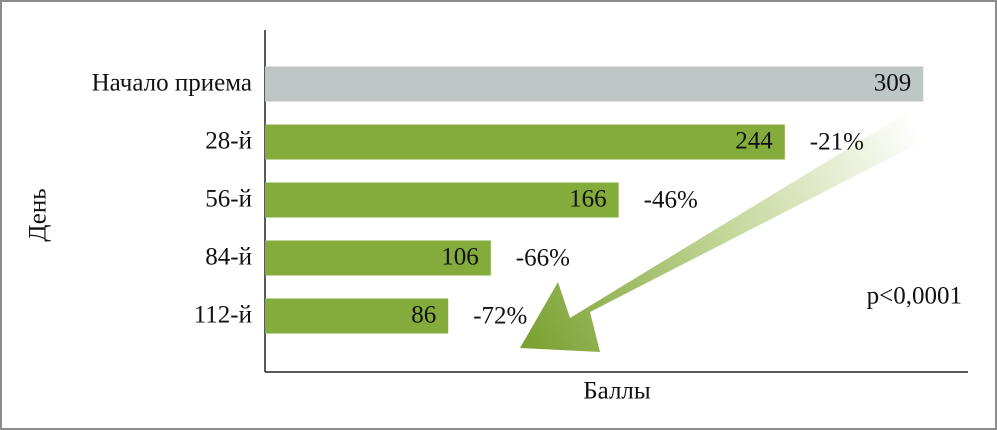  Describe the element at coordinates (893, 83) in the screenshot. I see `value-label: 309` at that location.